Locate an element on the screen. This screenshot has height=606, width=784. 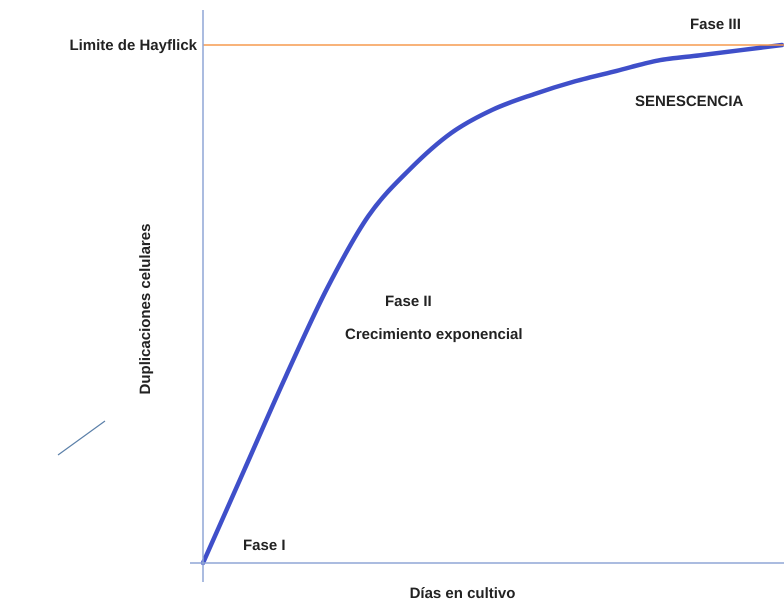
x-axis-title: Días en cultivo is located at coordinates (463, 593).